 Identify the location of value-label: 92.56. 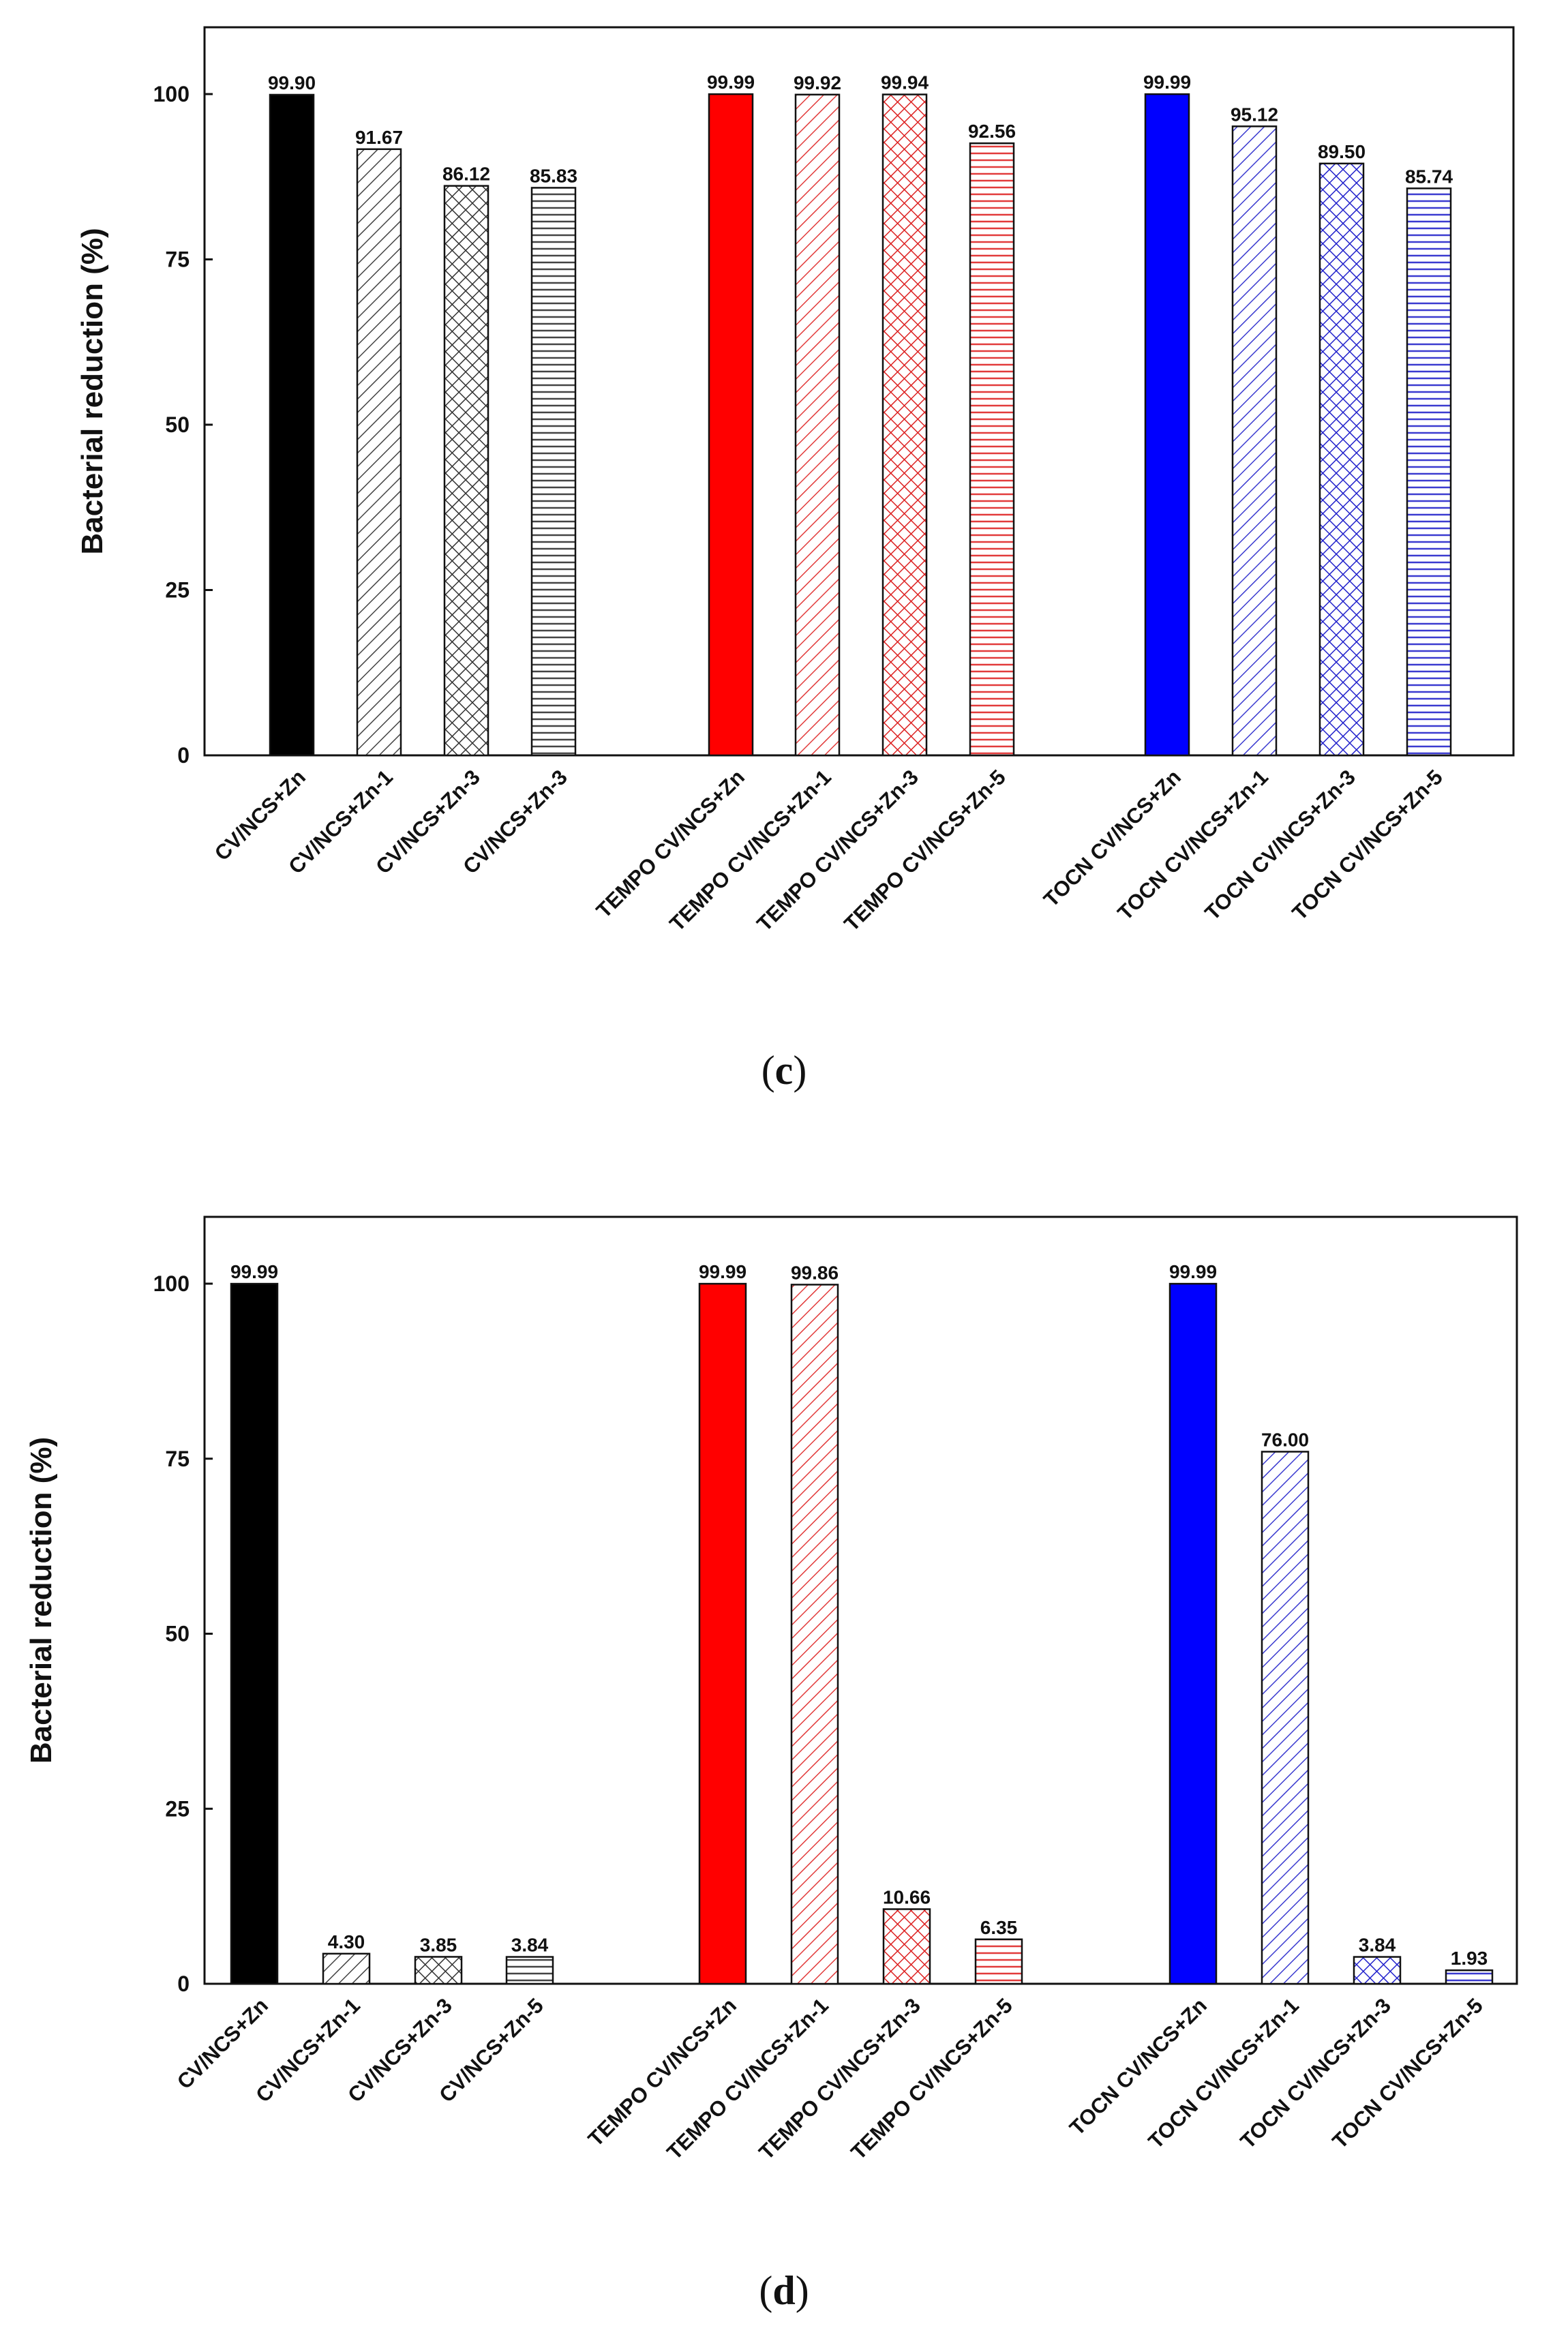
(992, 131).